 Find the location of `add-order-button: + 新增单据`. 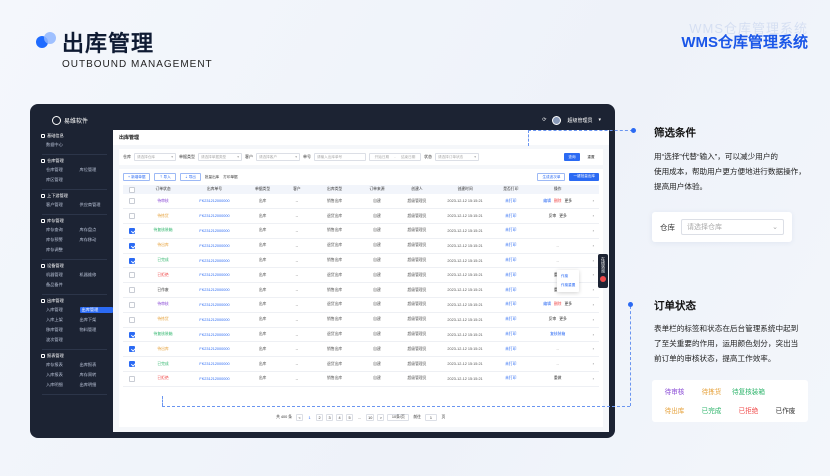

add-order-button: + 新增单据 is located at coordinates (137, 177).